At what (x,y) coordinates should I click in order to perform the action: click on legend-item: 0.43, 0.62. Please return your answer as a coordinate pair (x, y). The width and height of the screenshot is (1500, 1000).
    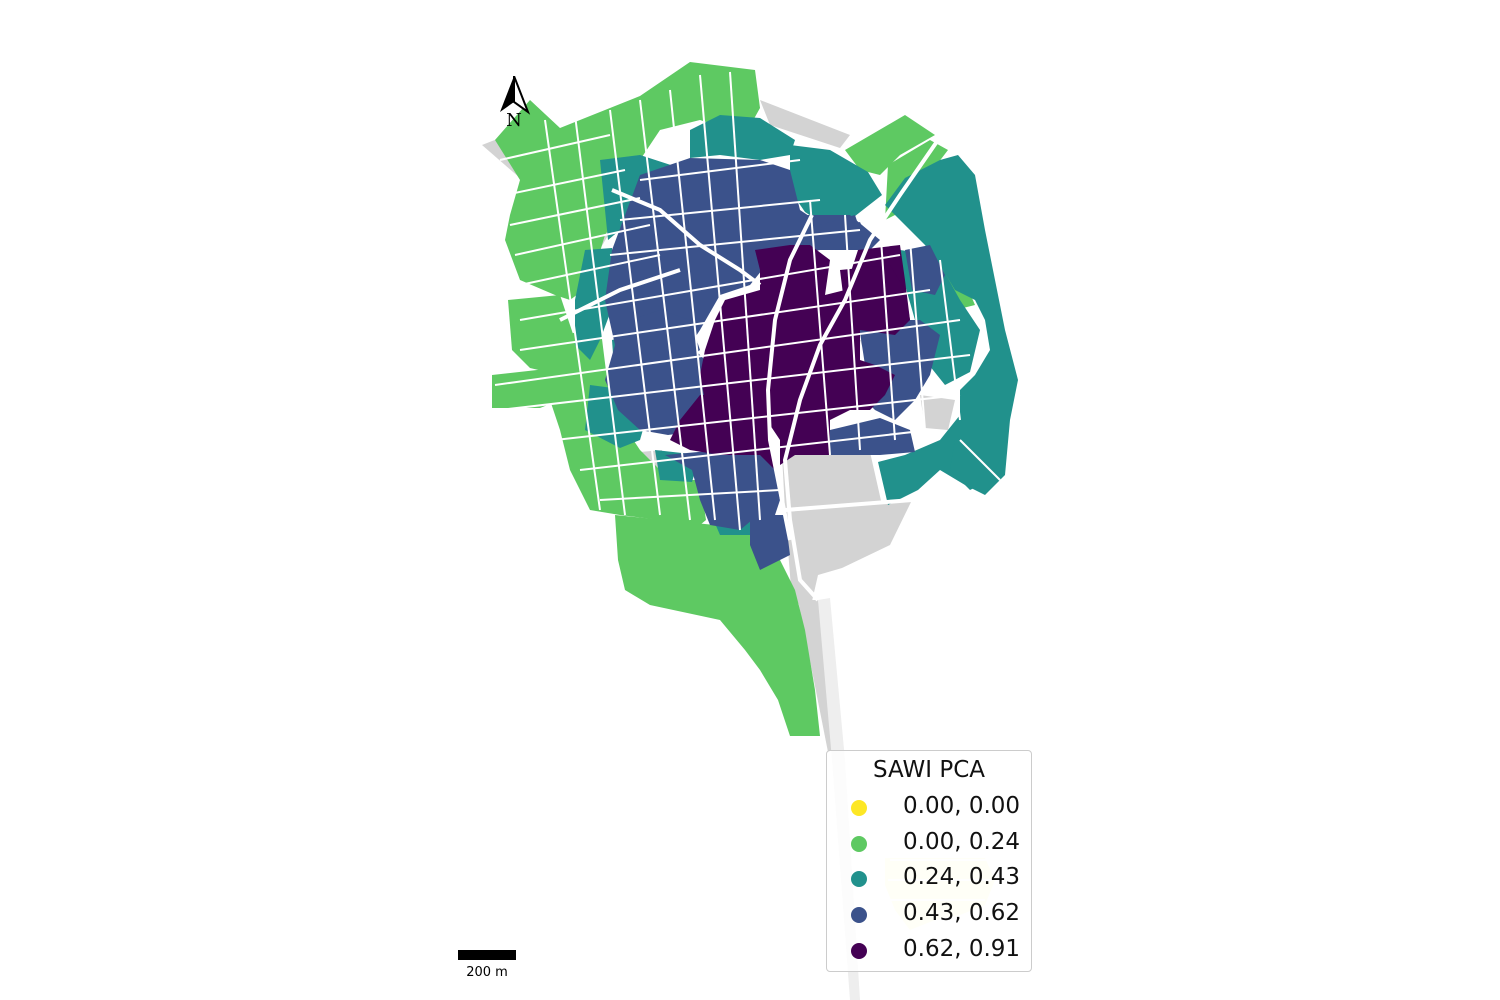
    Looking at the image, I should click on (941, 915).